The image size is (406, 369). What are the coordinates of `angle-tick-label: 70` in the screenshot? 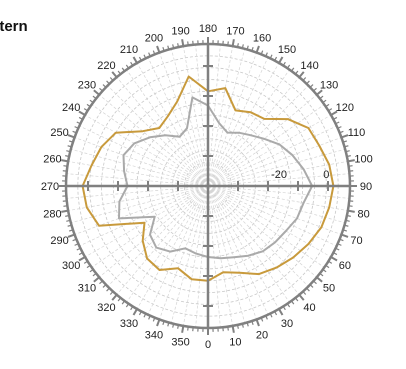 It's located at (356, 241).